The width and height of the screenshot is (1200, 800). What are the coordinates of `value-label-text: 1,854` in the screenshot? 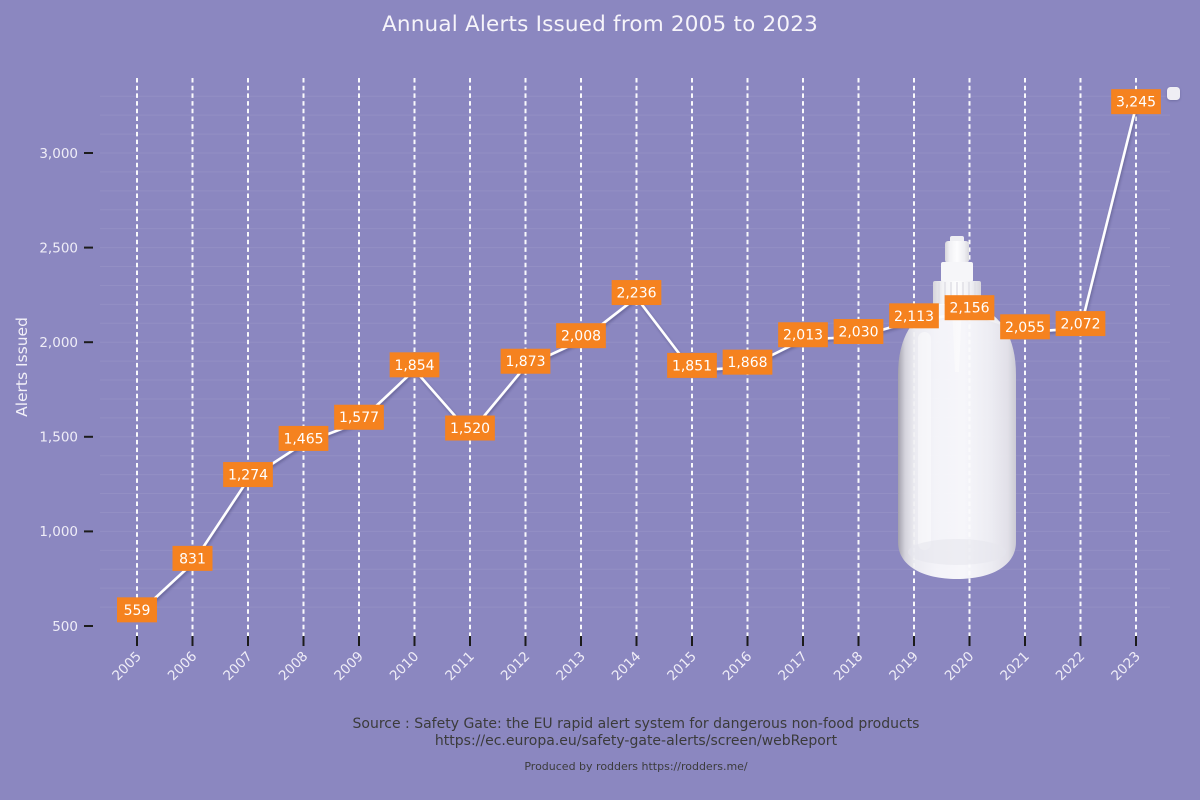 It's located at (414, 366).